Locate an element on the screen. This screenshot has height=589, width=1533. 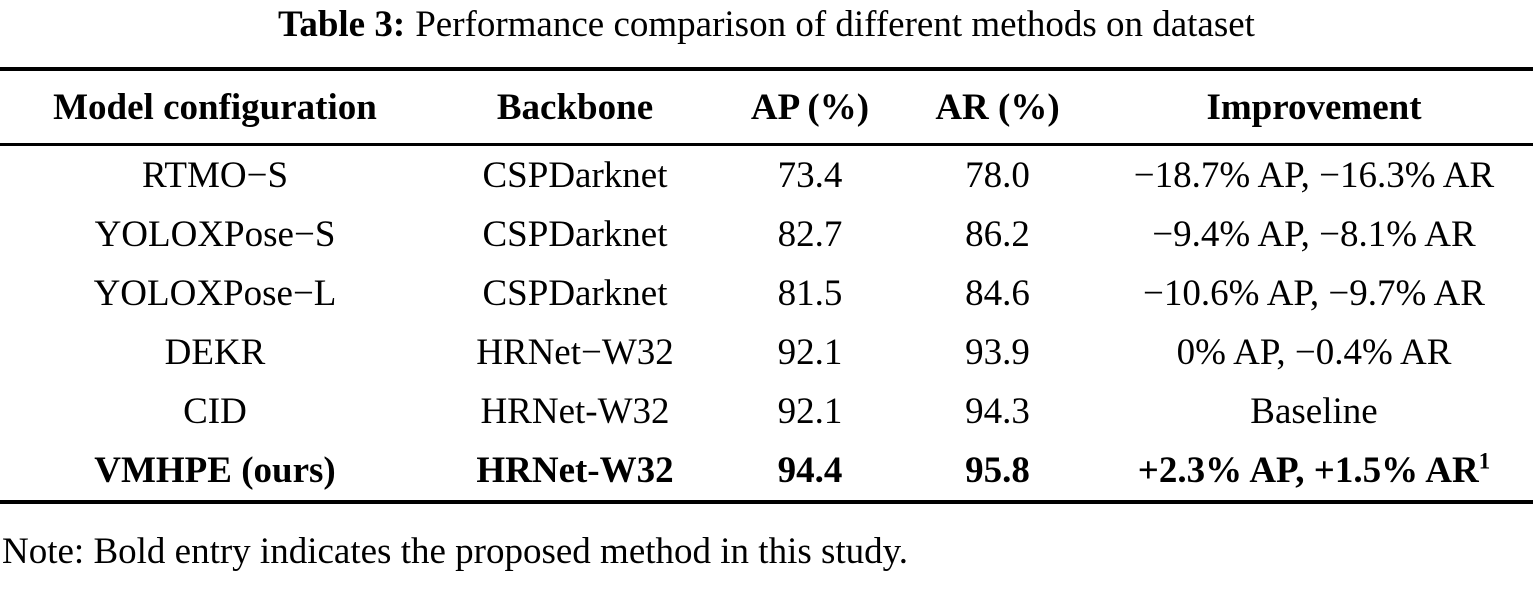
column-header-improvement: Improvement is located at coordinates (1314, 107).